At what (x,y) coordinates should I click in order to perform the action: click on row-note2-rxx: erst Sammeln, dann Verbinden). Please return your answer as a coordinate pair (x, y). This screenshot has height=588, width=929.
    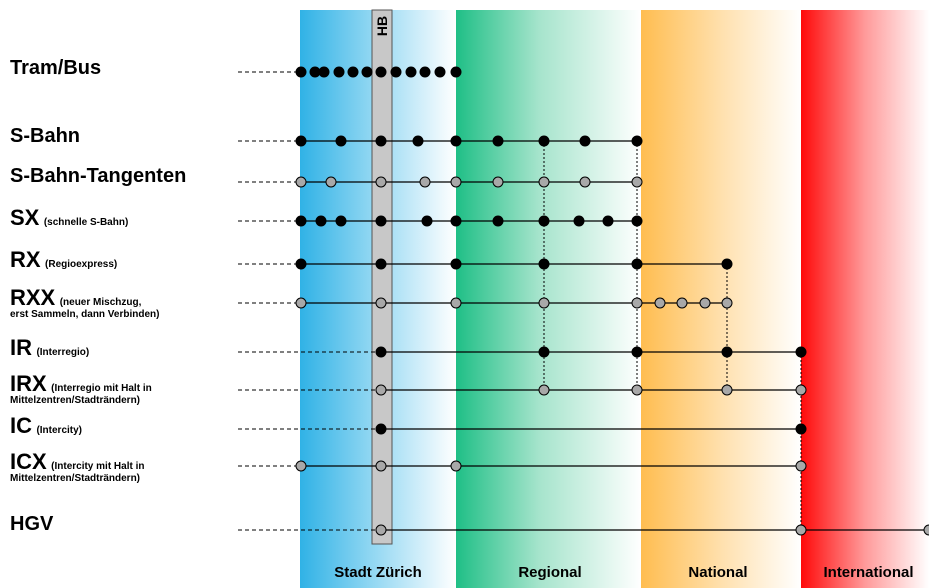
    Looking at the image, I should click on (85, 314).